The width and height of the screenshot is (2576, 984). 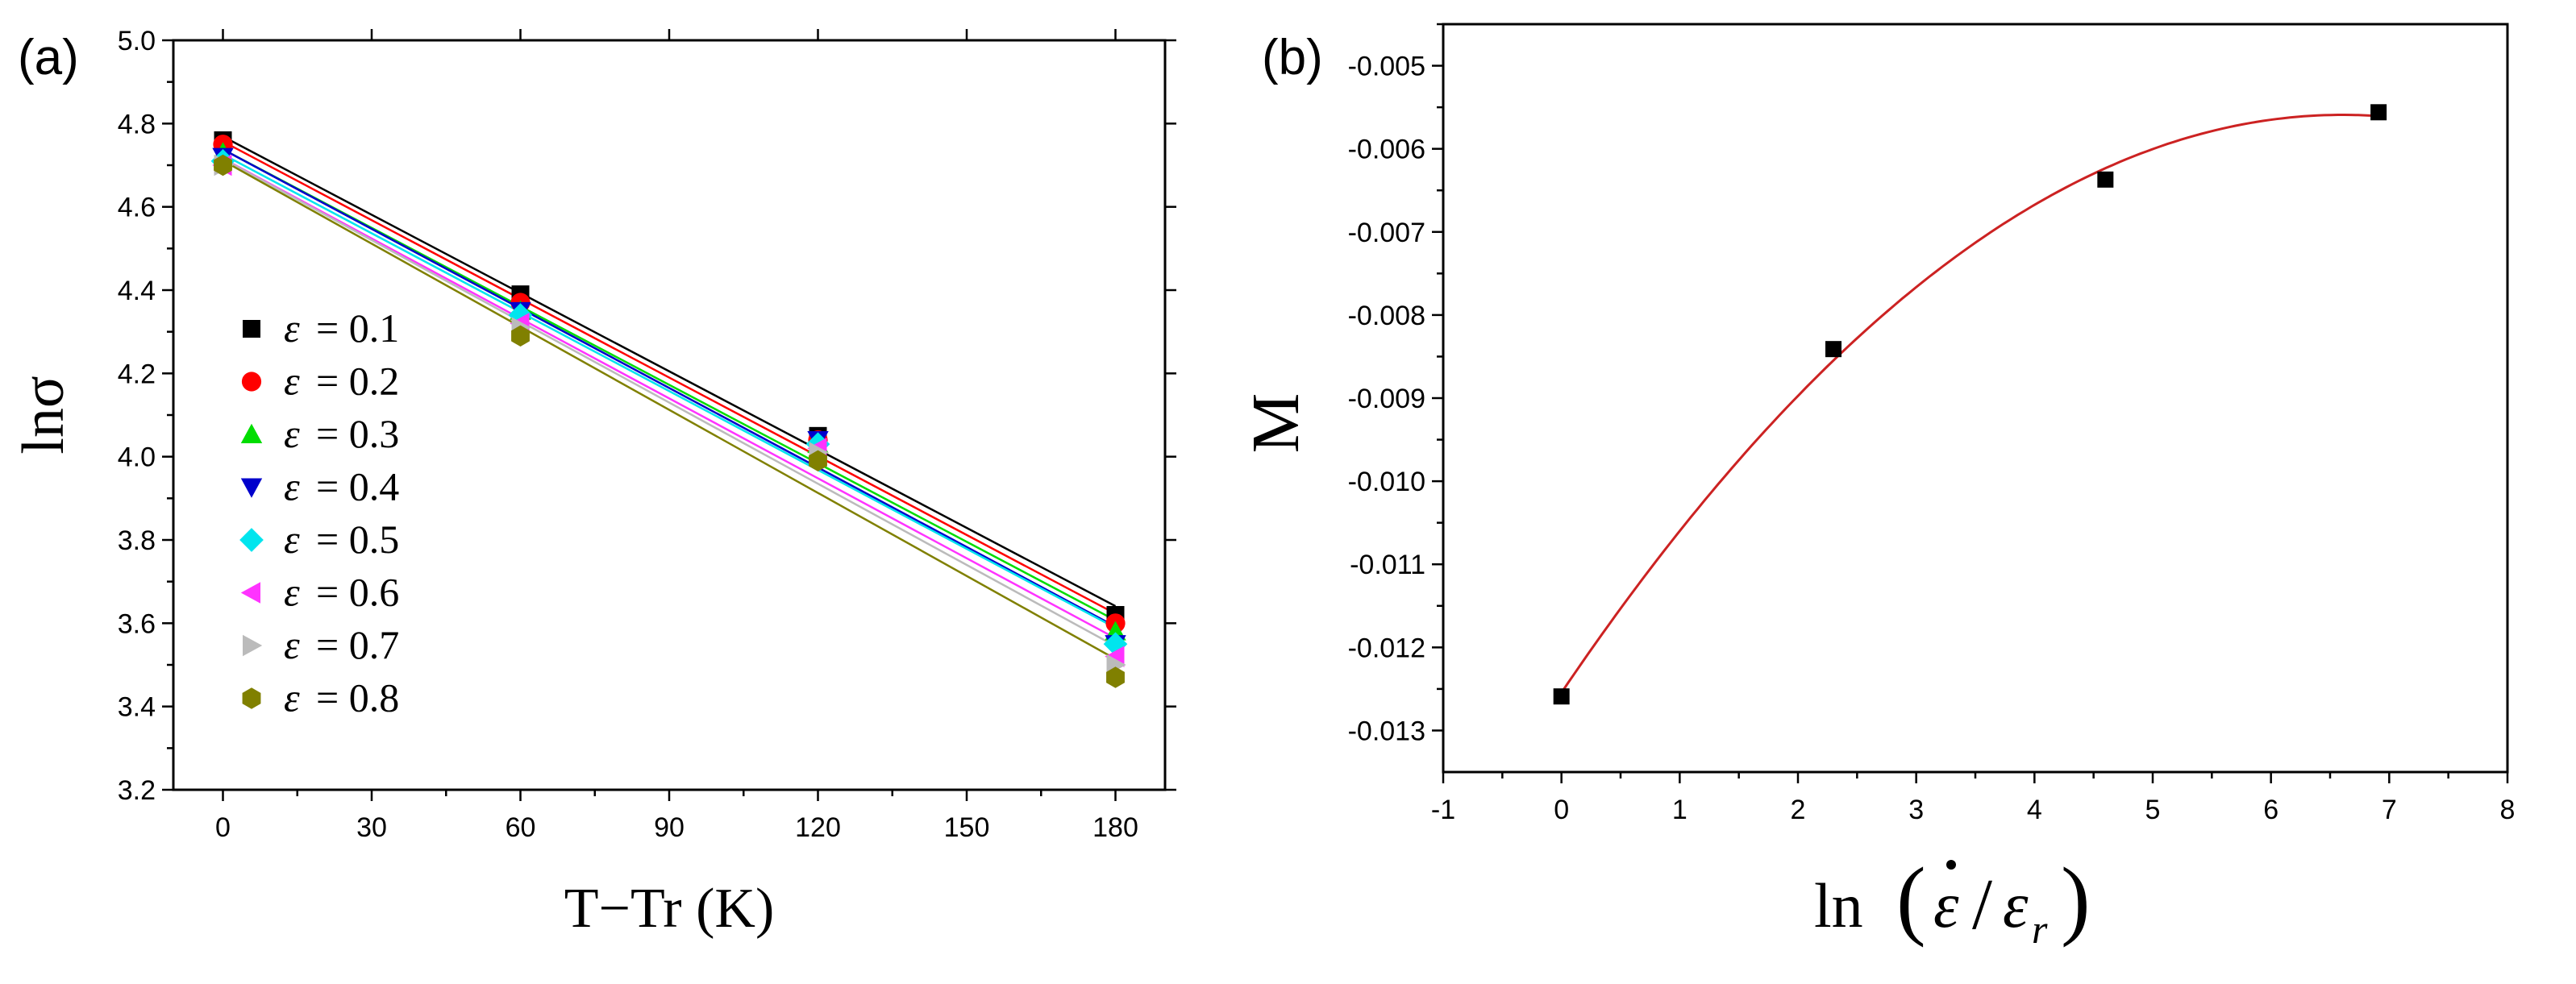 What do you see at coordinates (137, 208) in the screenshot?
I see `panel-a-y-tick-label: 4.6` at bounding box center [137, 208].